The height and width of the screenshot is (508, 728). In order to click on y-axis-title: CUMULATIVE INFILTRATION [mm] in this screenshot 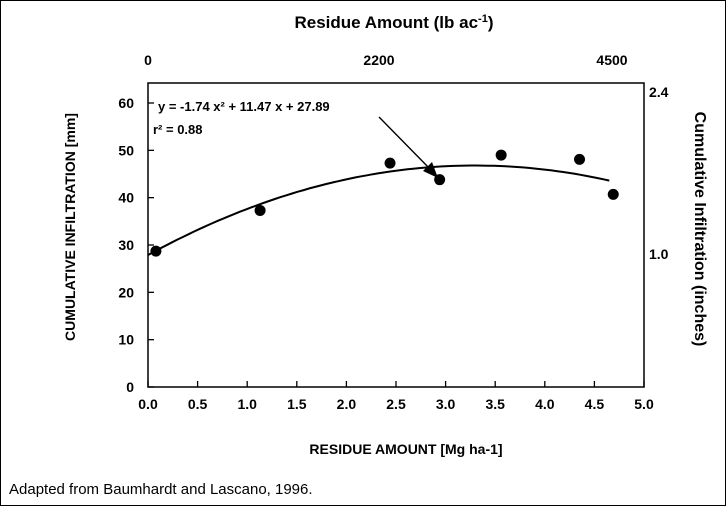, I will do `click(70, 227)`.